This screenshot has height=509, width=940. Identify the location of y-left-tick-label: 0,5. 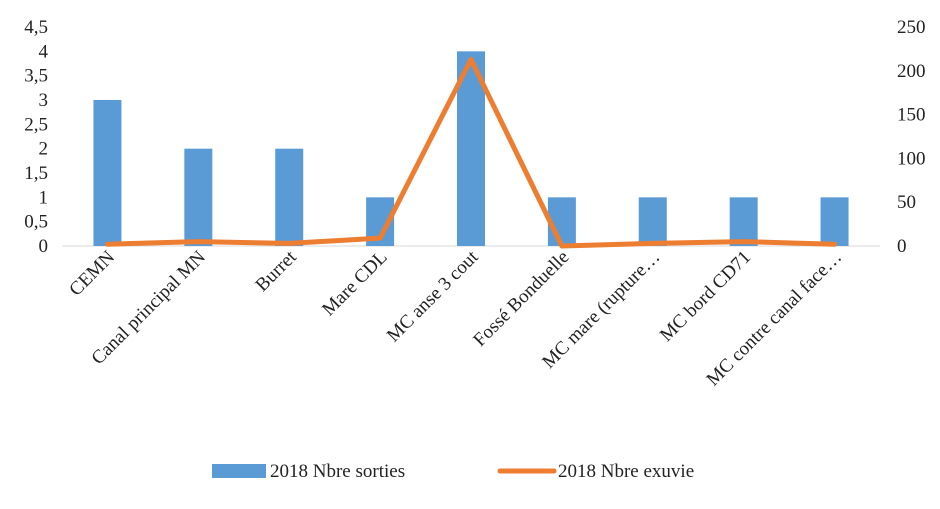
(36, 222).